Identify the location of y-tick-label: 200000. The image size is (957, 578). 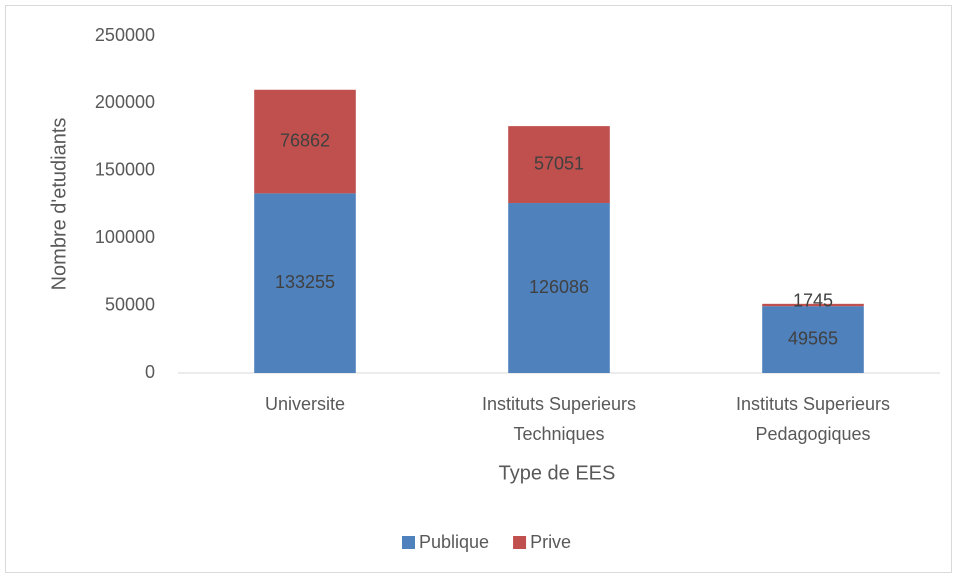
(125, 102).